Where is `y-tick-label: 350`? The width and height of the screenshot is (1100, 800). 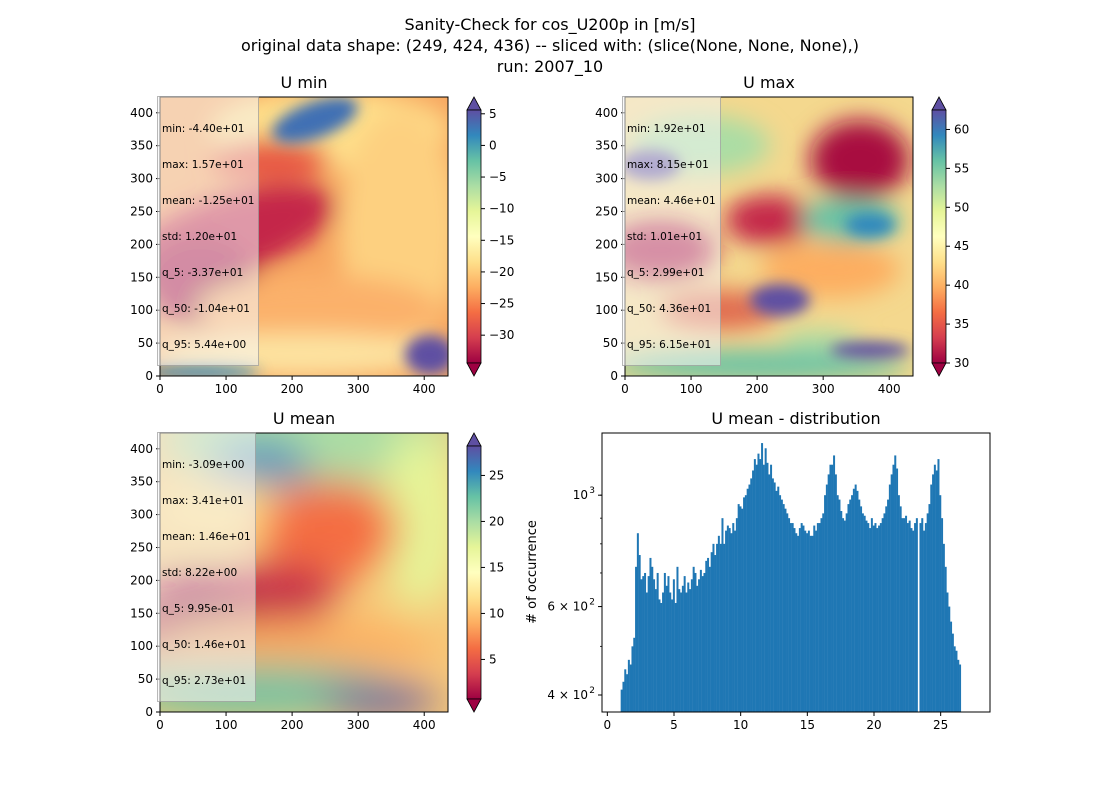 y-tick-label: 350 is located at coordinates (606, 146).